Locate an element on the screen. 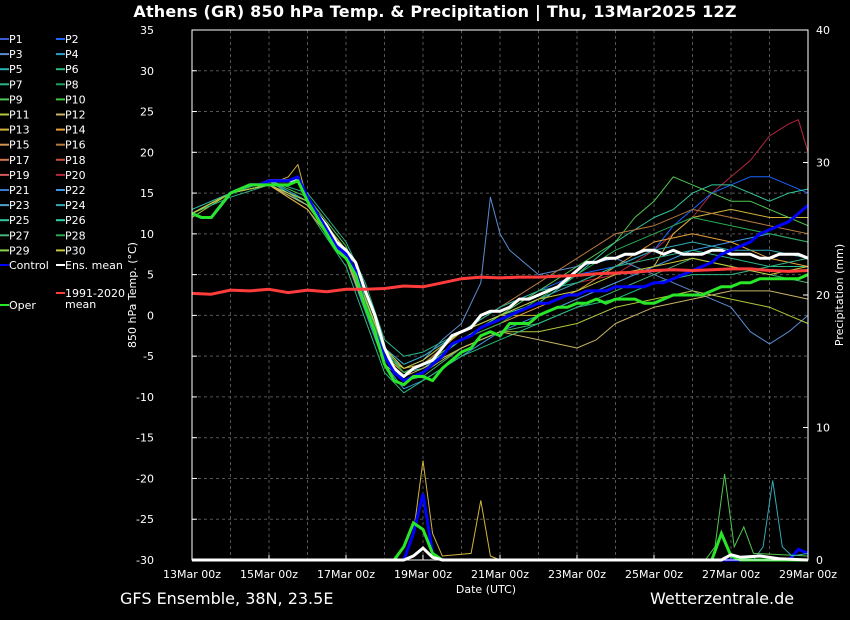 The height and width of the screenshot is (620, 850). x-tick-label: 25Mar 00z is located at coordinates (654, 574).